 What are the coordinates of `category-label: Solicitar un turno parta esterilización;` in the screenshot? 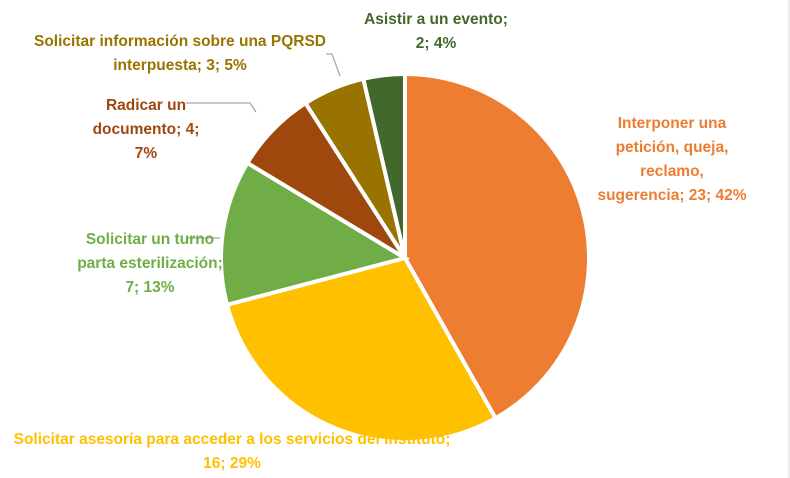 It's located at (150, 251).